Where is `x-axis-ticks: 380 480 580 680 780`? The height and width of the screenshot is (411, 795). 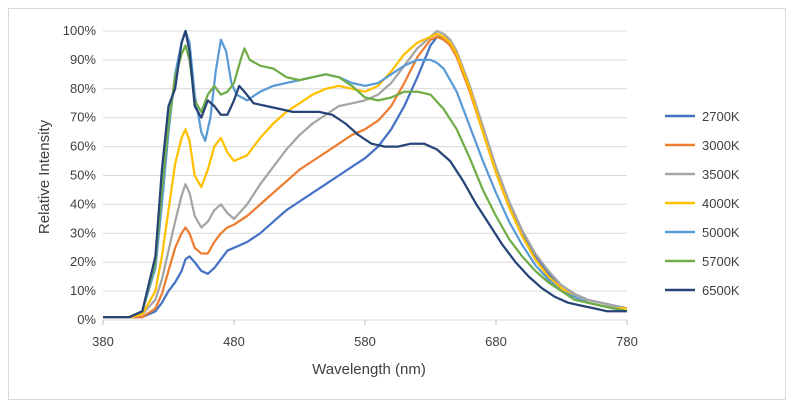 x-axis-ticks: 380 480 580 680 780 is located at coordinates (365, 334).